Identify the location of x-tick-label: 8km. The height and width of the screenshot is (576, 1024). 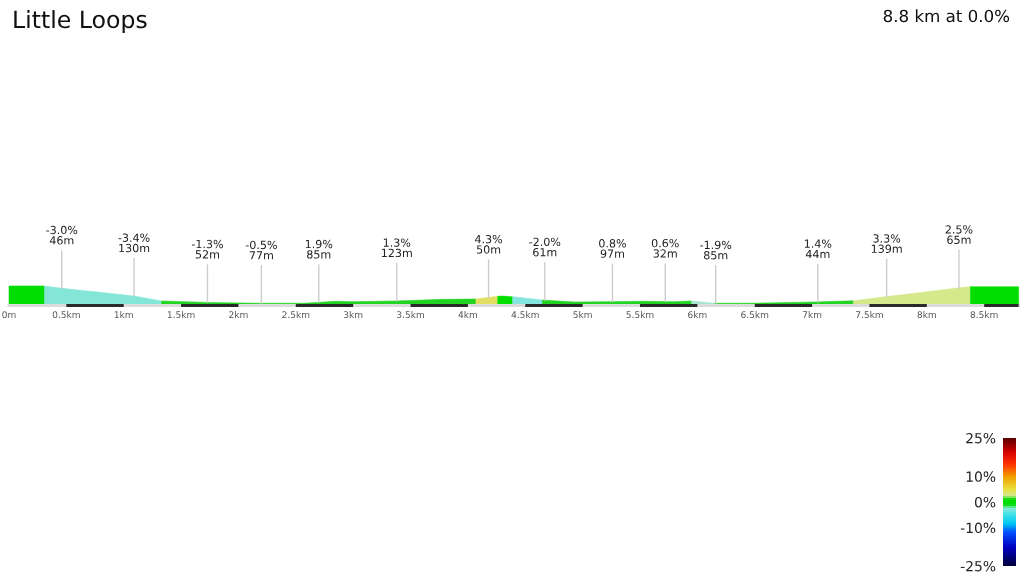
(926, 315).